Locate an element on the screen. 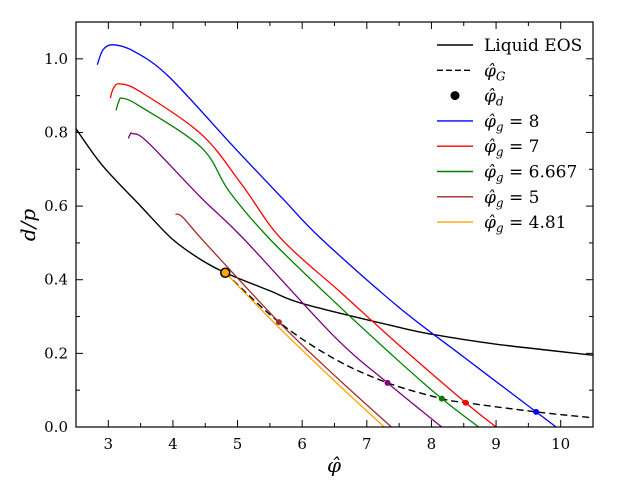  legend-marker is located at coordinates (455, 96).